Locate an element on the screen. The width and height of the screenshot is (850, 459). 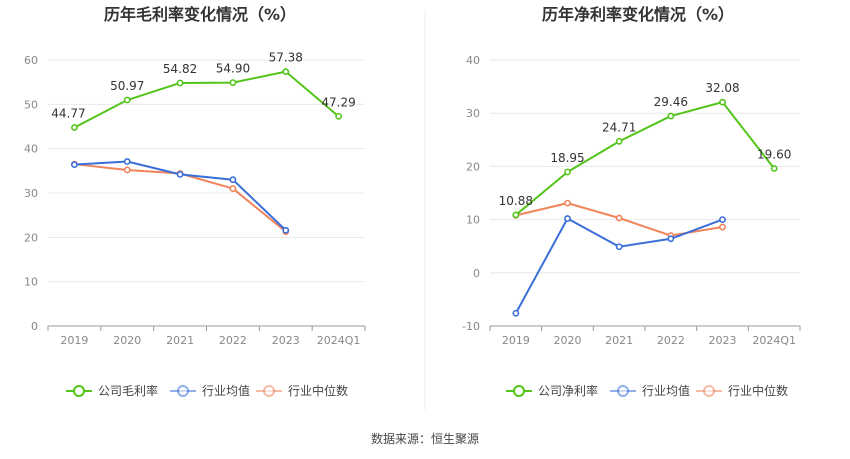
data-label: 29.46 is located at coordinates (671, 102).